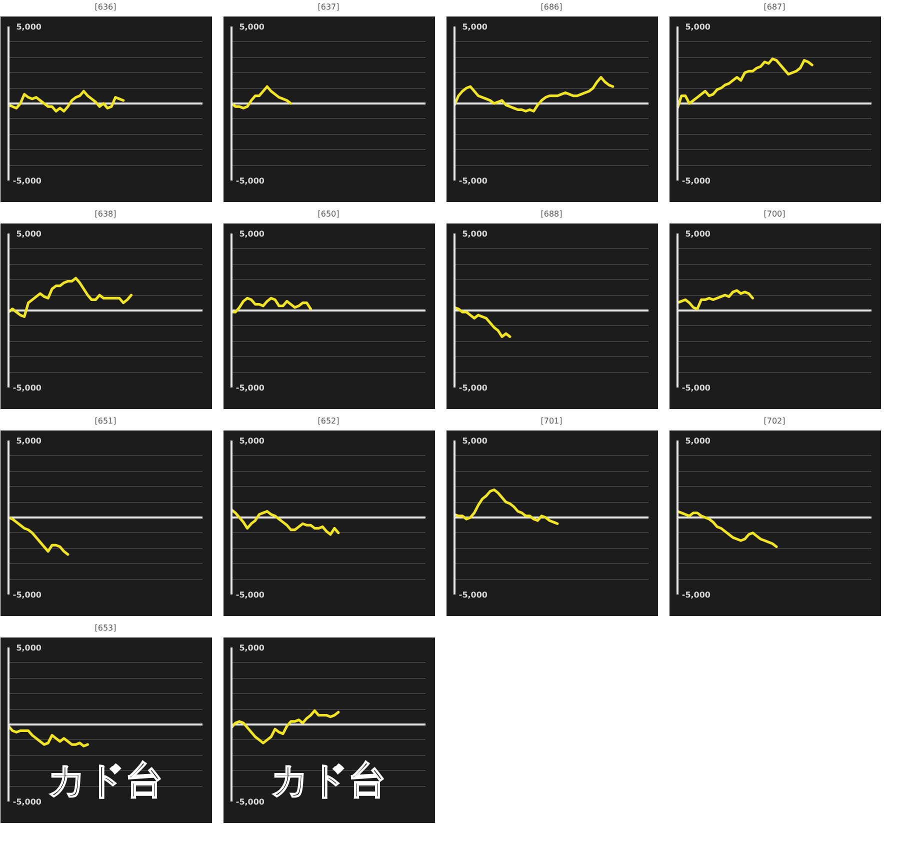  Describe the element at coordinates (329, 421) in the screenshot. I see `chart-title: [652]` at that location.